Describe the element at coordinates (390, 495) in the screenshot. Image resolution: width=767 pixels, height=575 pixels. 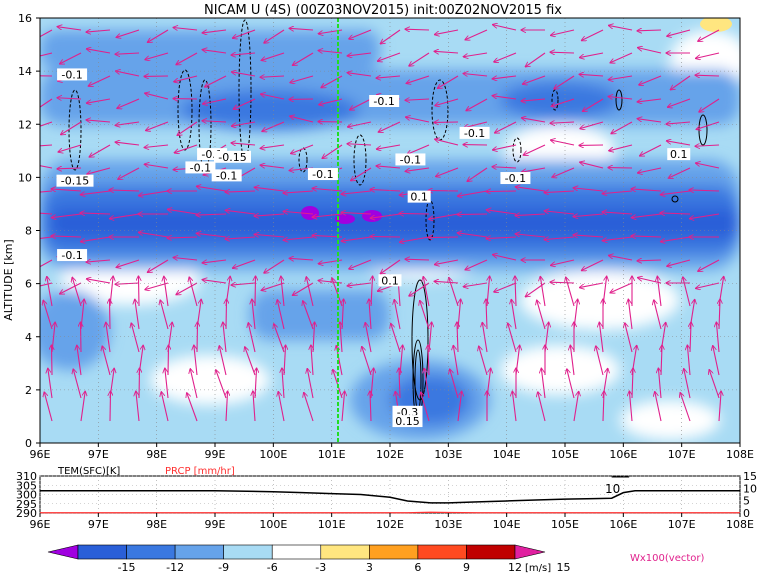
I see `surface-series` at that location.